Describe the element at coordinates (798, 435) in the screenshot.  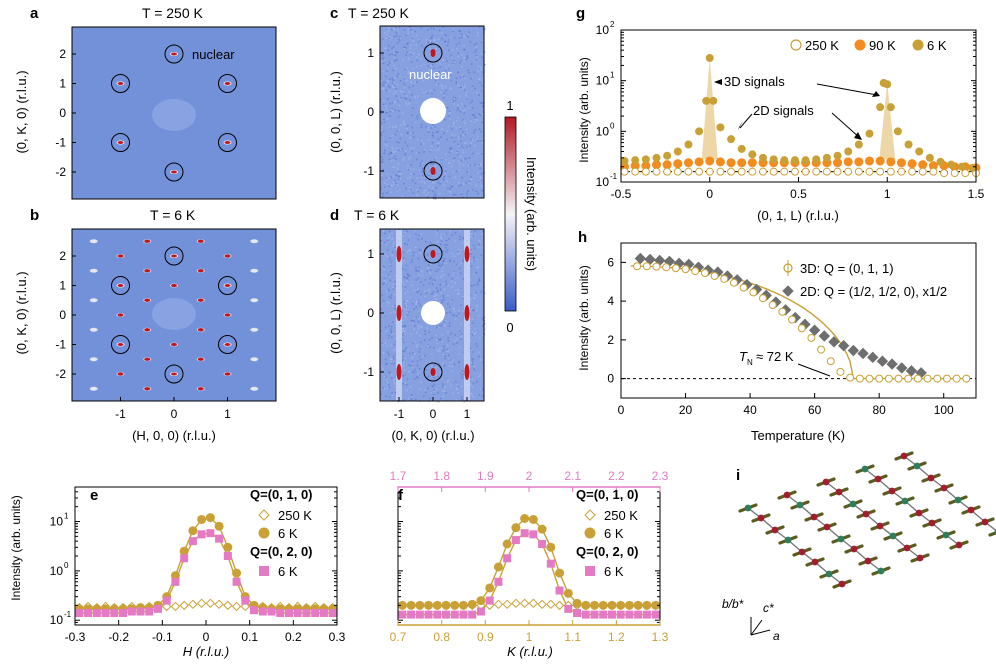
I see `x-axis-label-h: Temperature (K)` at that location.